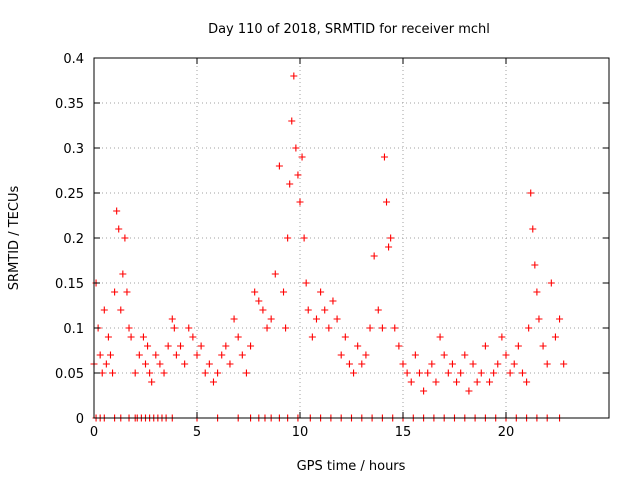 The width and height of the screenshot is (640, 480). I want to click on y-tick-label: 0.05, so click(69, 374).